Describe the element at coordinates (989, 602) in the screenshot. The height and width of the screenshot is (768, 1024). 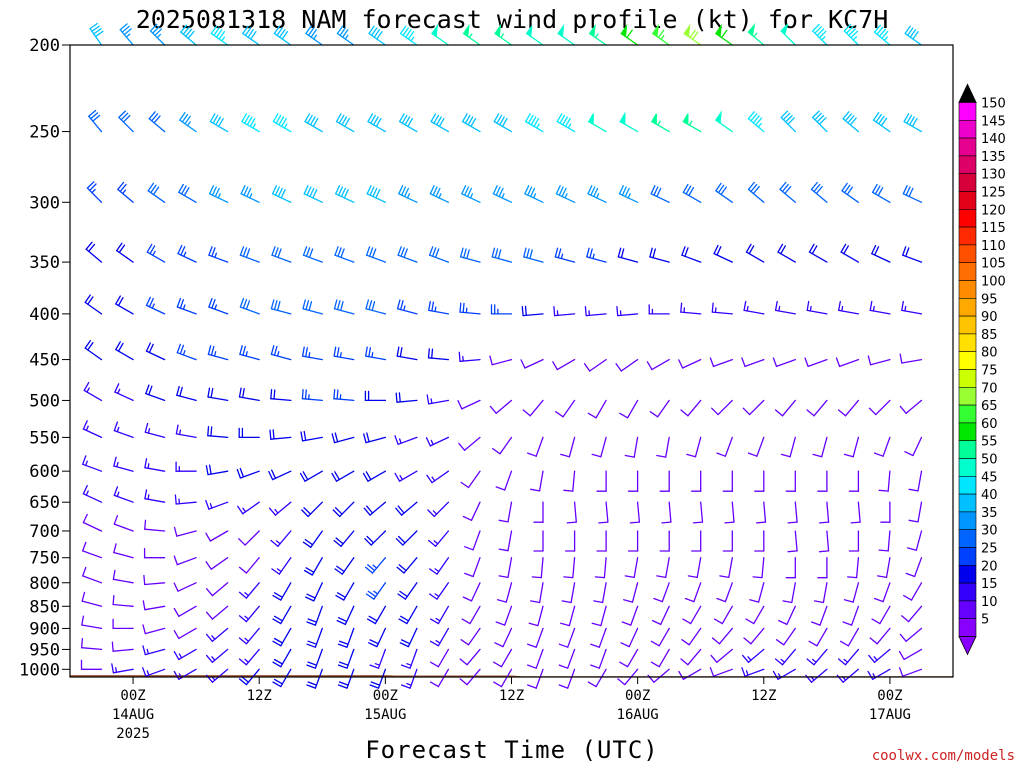
I see `colorbar-label: 10` at that location.